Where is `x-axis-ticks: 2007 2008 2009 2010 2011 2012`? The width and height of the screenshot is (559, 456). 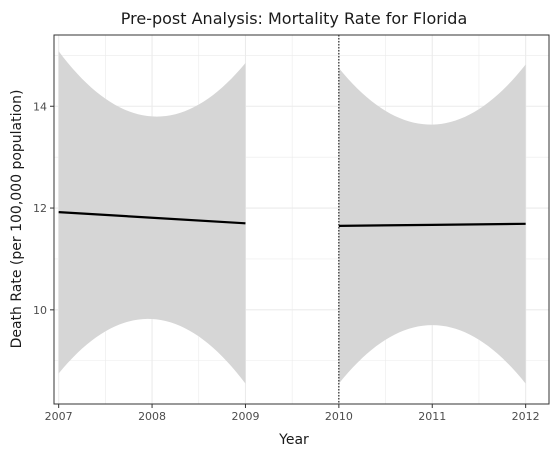
x-axis-ticks: 2007 2008 2009 2010 2011 2012 is located at coordinates (292, 413).